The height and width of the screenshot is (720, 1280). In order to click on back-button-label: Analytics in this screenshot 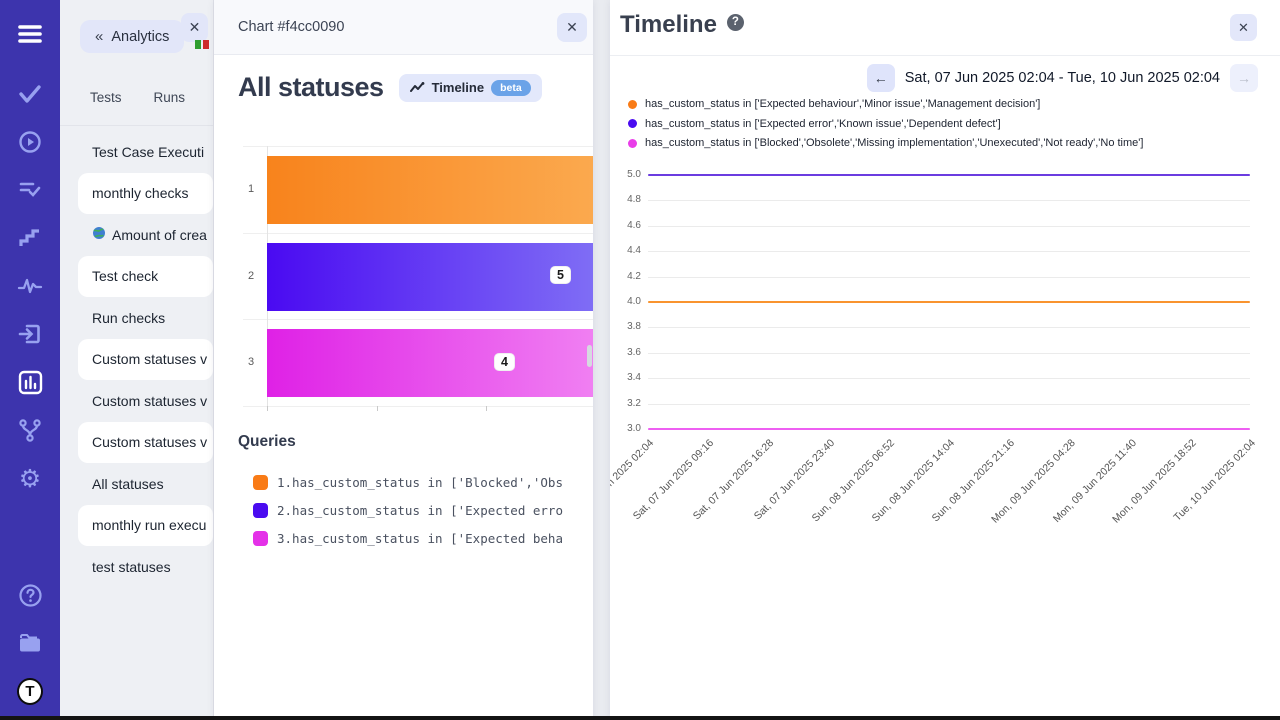, I will do `click(140, 36)`.